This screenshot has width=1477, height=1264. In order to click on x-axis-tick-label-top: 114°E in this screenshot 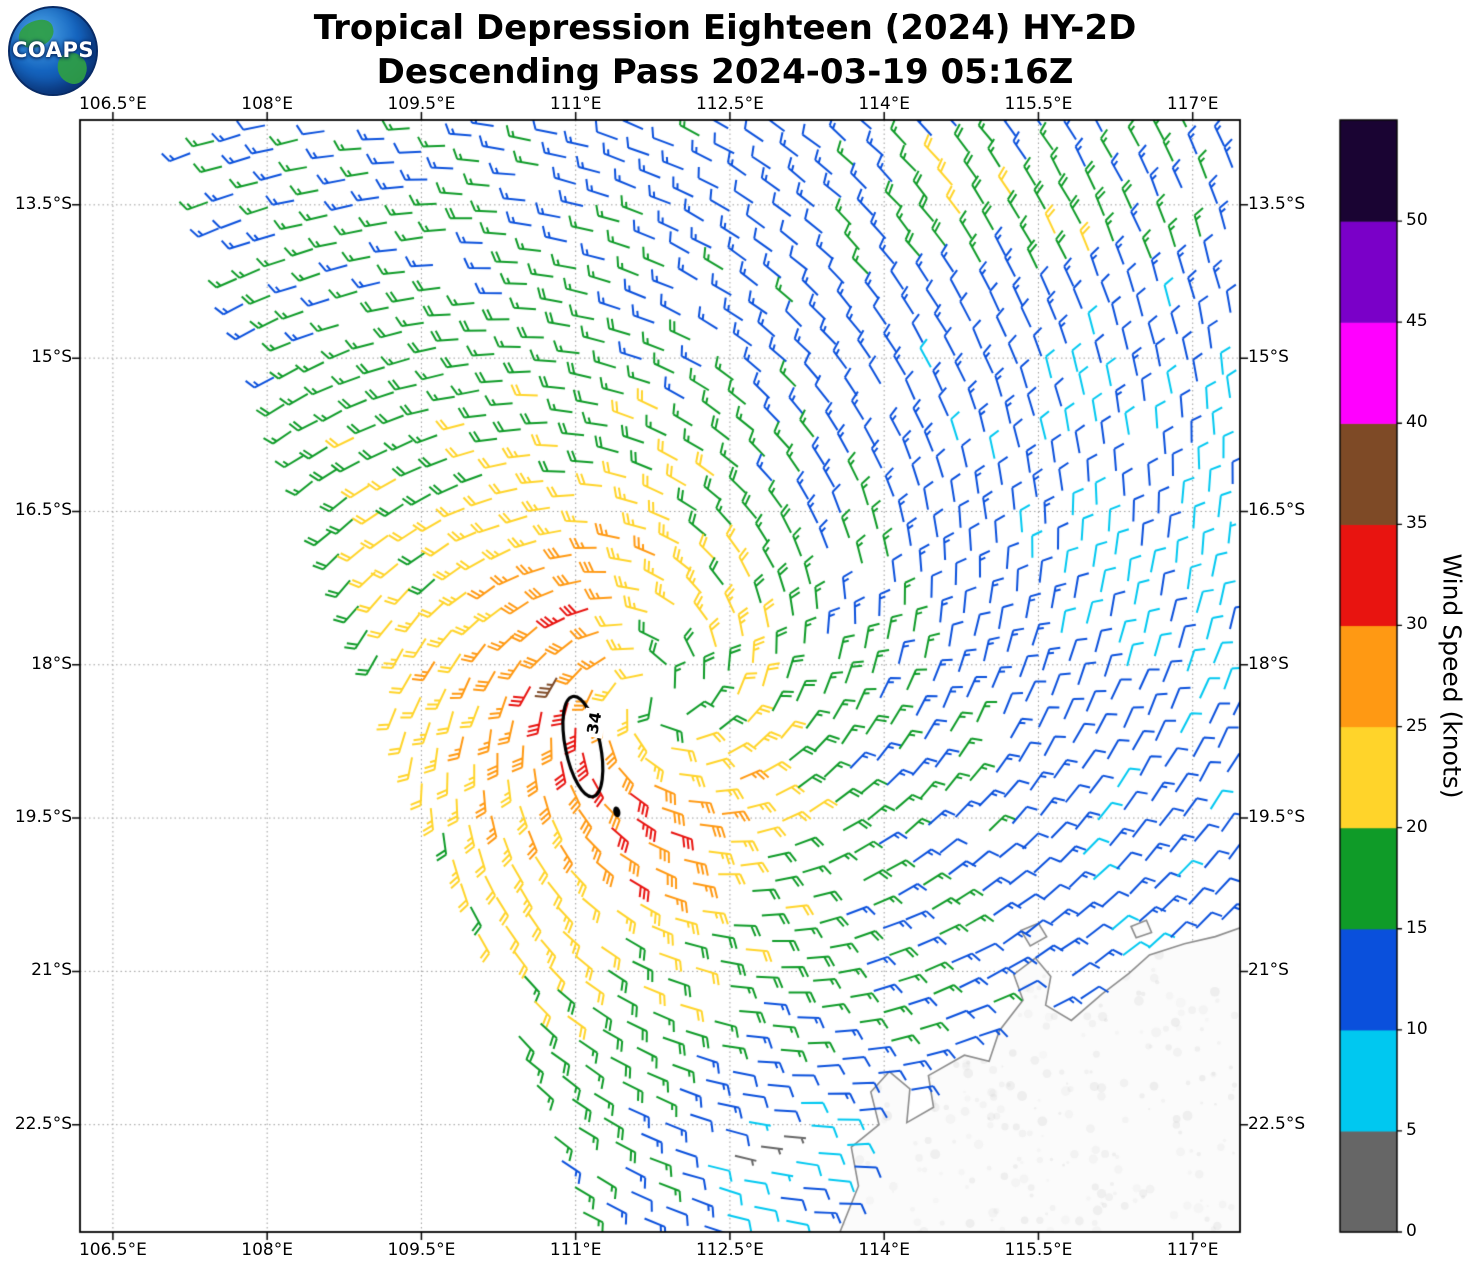, I will do `click(884, 104)`.